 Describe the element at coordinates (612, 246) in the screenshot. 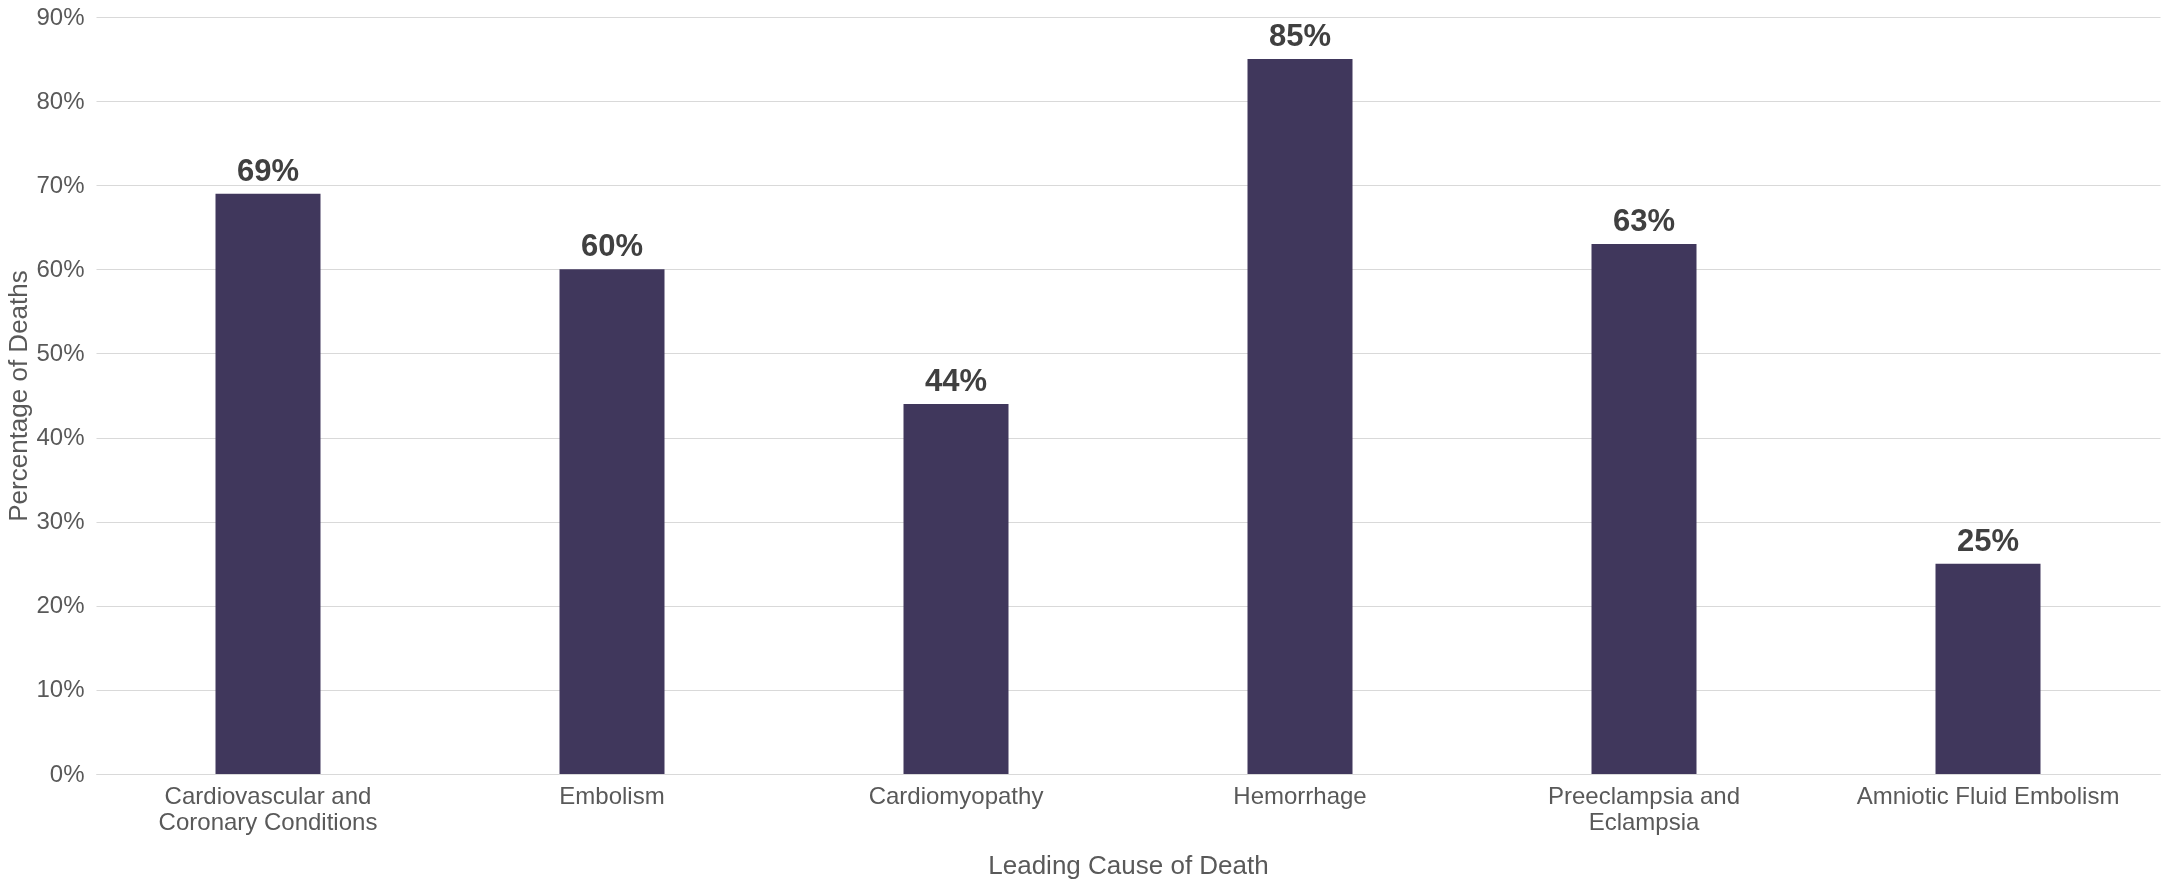

I see `data-label: 60%` at that location.